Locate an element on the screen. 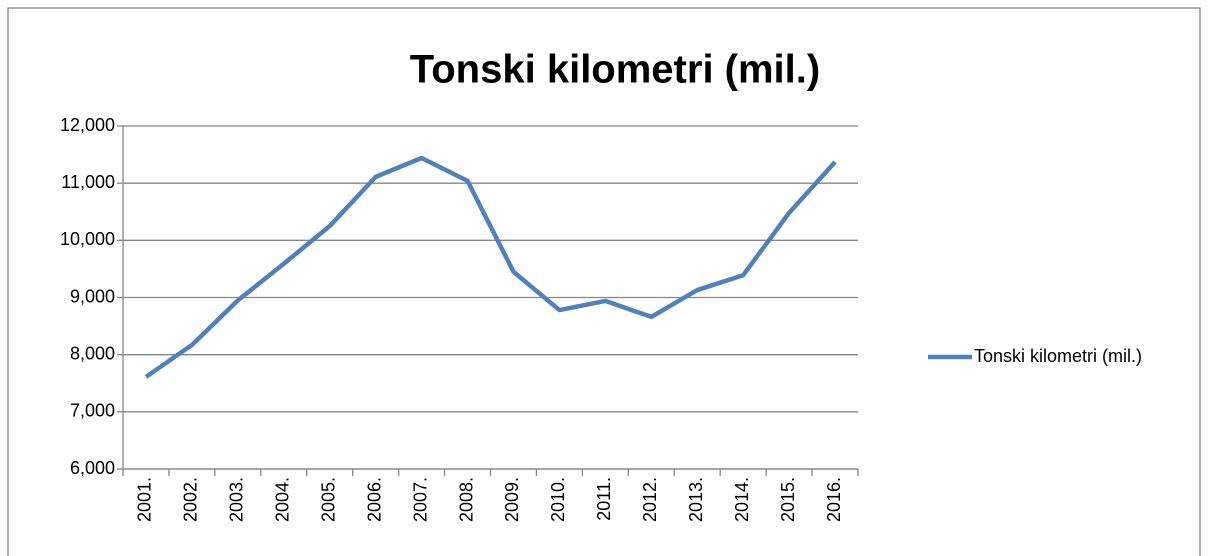  x-tick-label: 2002. is located at coordinates (191, 499).